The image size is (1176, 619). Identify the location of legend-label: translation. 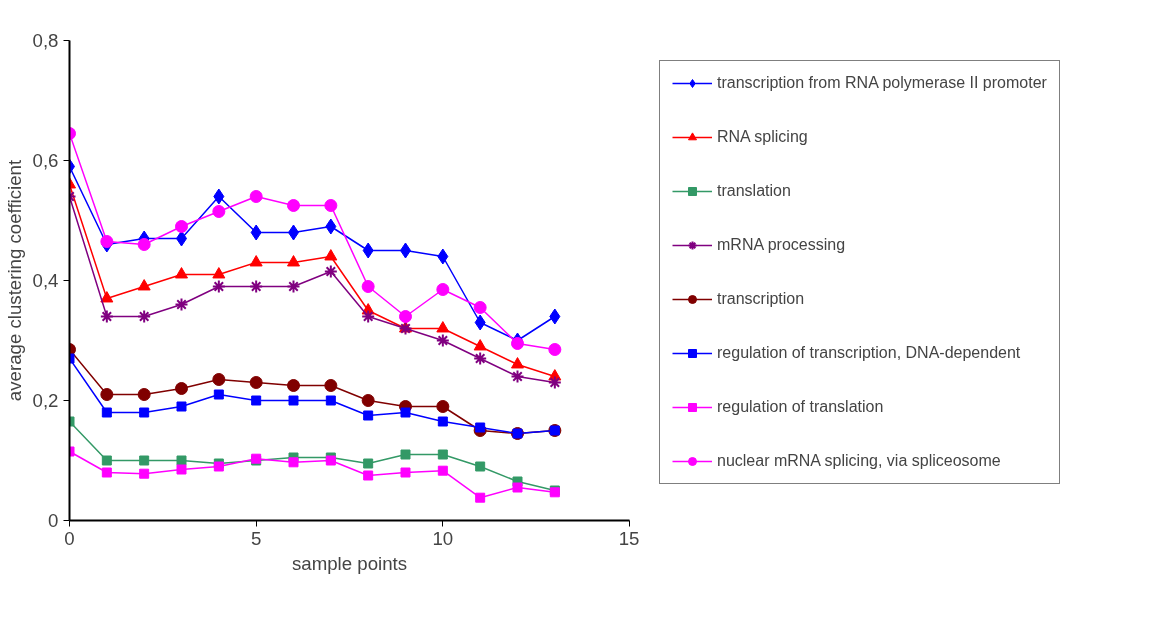
(754, 191).